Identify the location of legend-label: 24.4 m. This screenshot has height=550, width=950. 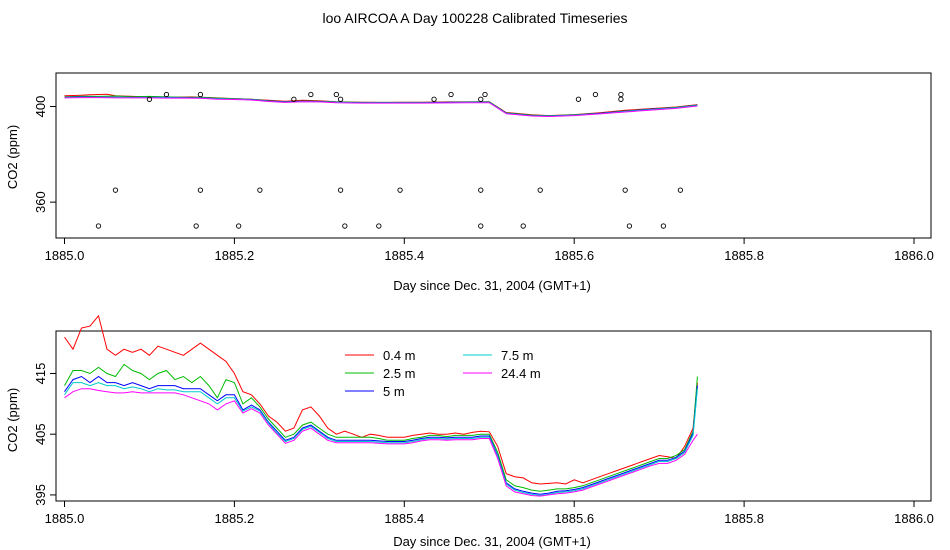
(521, 373).